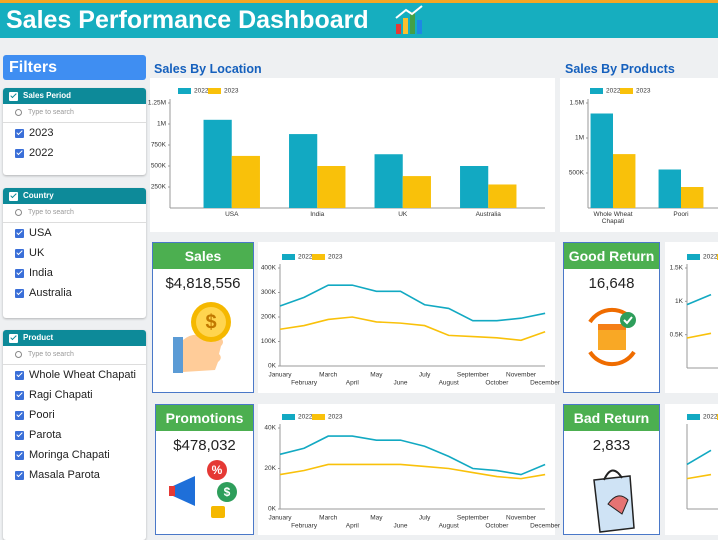  Describe the element at coordinates (203, 283) in the screenshot. I see `kpi-value: $4,818,556` at that location.